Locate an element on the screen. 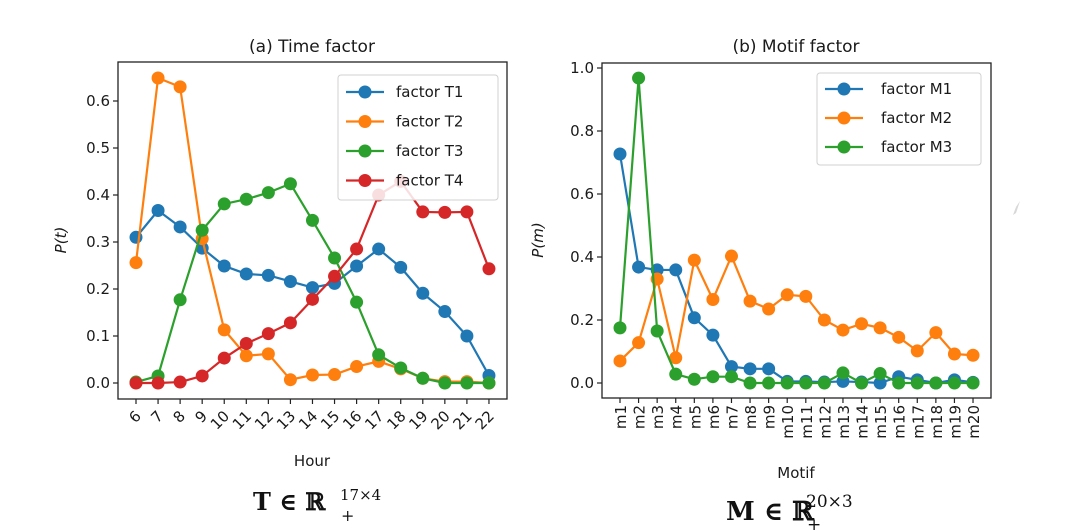 The height and width of the screenshot is (530, 1074). x-tick-label: m18 is located at coordinates (937, 422).